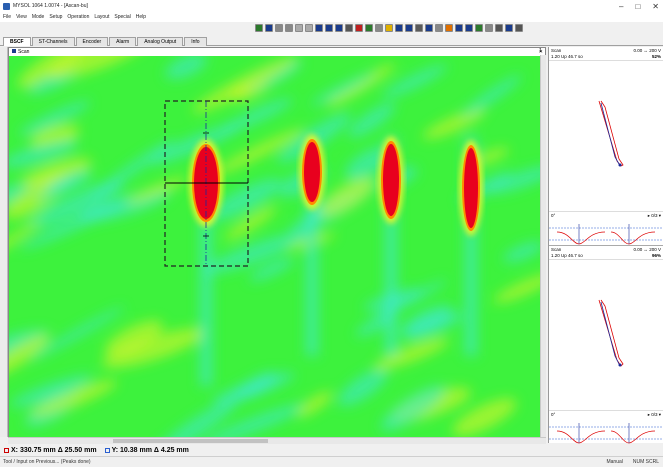 Image resolution: width=663 pixels, height=467 pixels. What do you see at coordinates (92, 41) in the screenshot?
I see `tab-encoder: Encoder` at bounding box center [92, 41].